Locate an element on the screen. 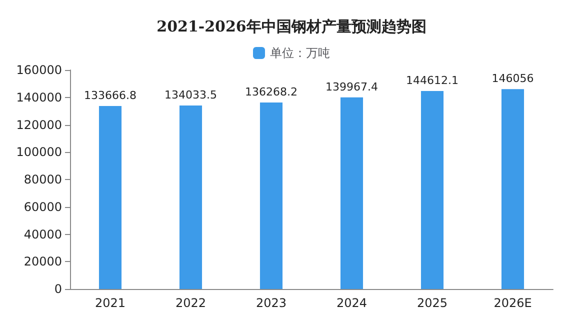  legend-label: 单位：万吨 is located at coordinates (300, 53).